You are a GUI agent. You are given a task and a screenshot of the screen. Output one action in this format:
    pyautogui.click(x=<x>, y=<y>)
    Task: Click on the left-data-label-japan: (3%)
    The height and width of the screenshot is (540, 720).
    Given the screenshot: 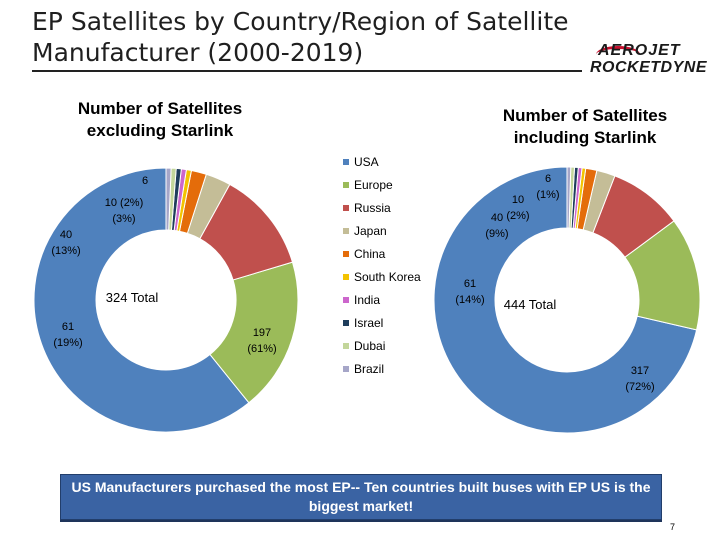 What is the action you would take?
    pyautogui.click(x=123, y=219)
    